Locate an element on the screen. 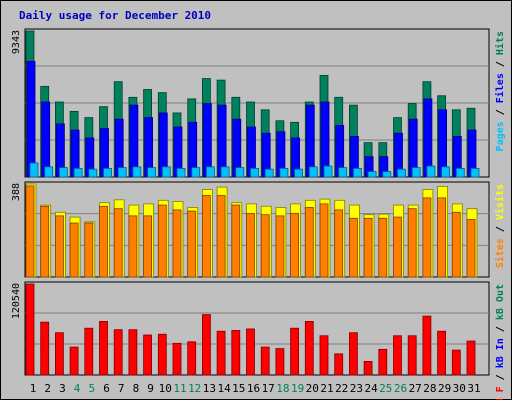 Image resolution: width=512 pixels, height=400 pixels. x-tick-label-day-11: 11 is located at coordinates (179, 388).